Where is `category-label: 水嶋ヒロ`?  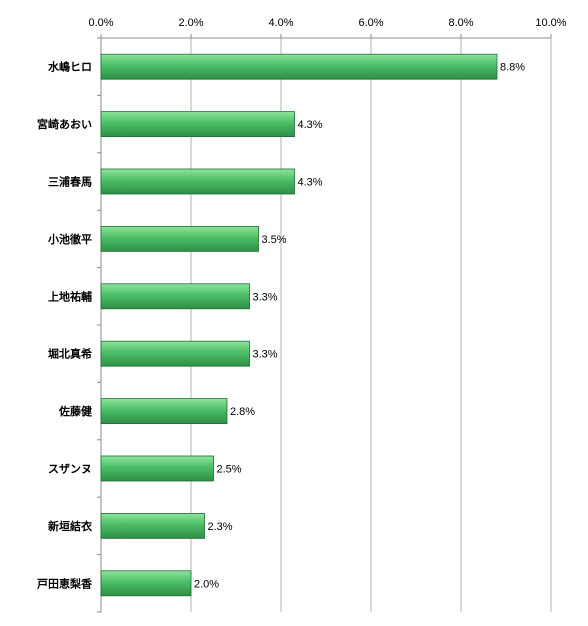
category-label: 水嶋ヒロ is located at coordinates (70, 67).